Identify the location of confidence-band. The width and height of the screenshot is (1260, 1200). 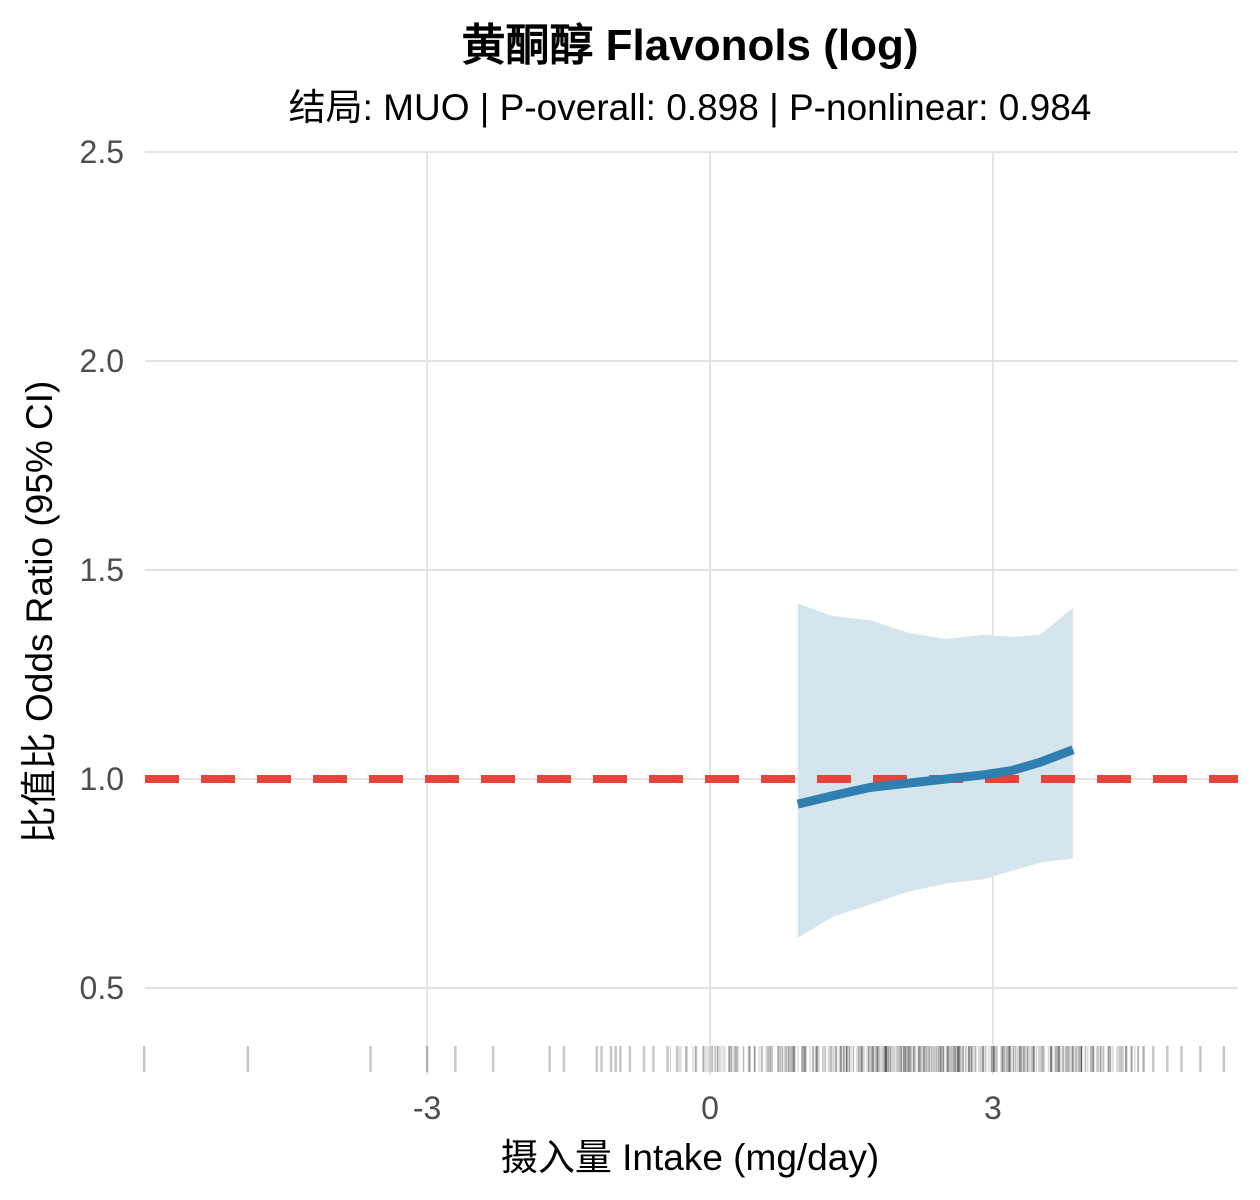
(935, 770).